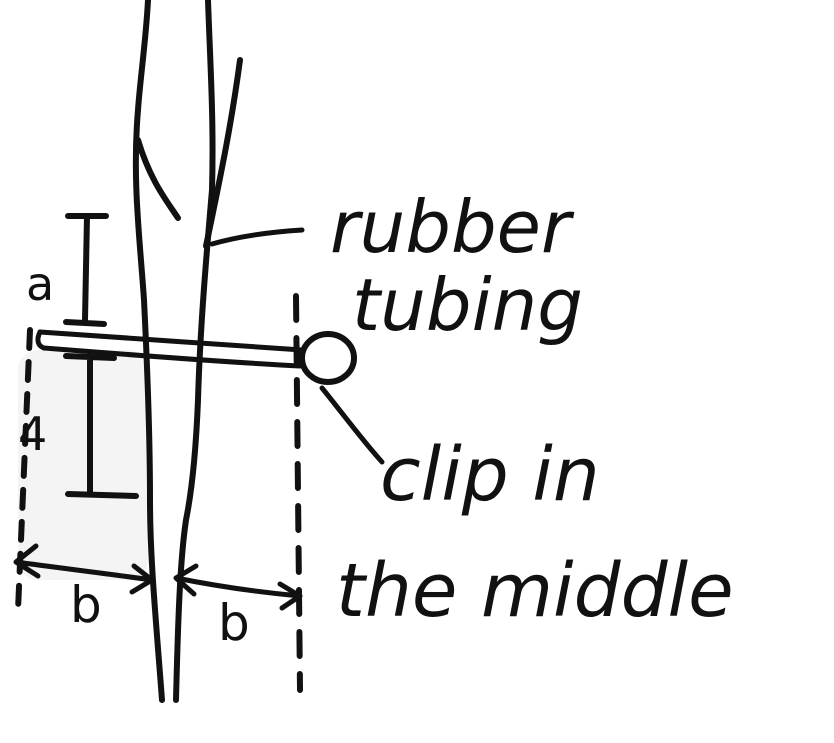 The height and width of the screenshot is (743, 834). Describe the element at coordinates (452, 227) in the screenshot. I see `label-rubber: rubber` at that location.